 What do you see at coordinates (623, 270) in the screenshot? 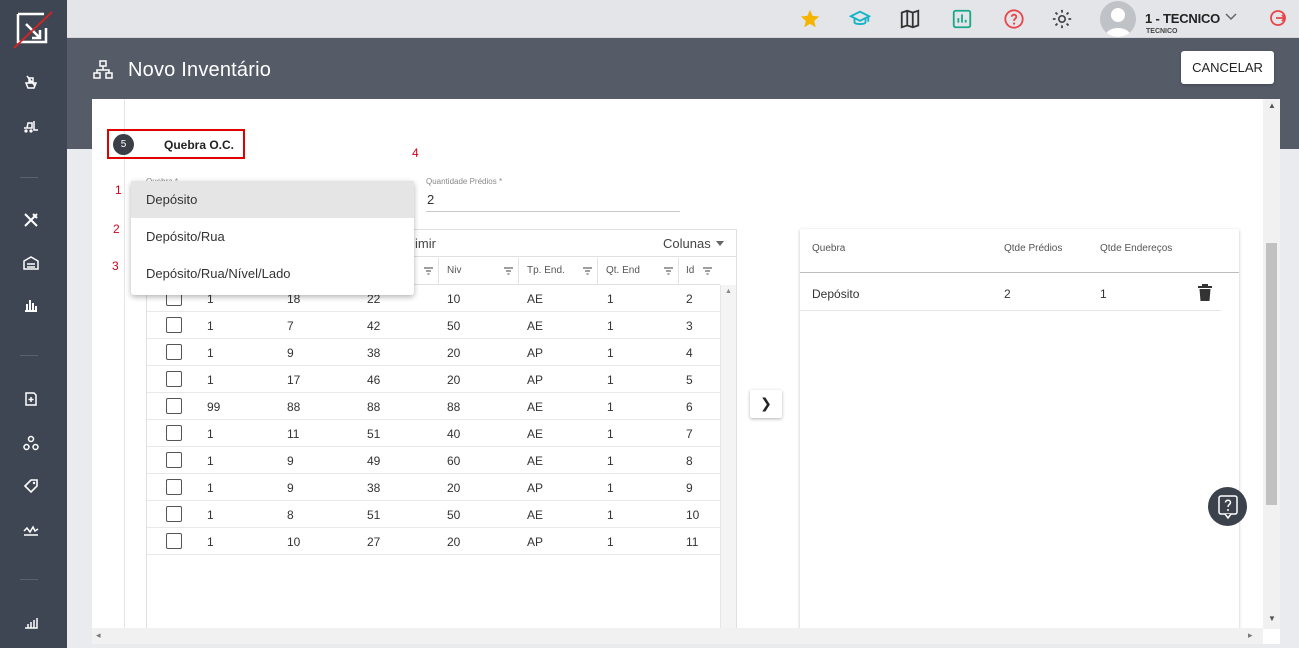
I see `column-header-qt-end: Qt. End` at bounding box center [623, 270].